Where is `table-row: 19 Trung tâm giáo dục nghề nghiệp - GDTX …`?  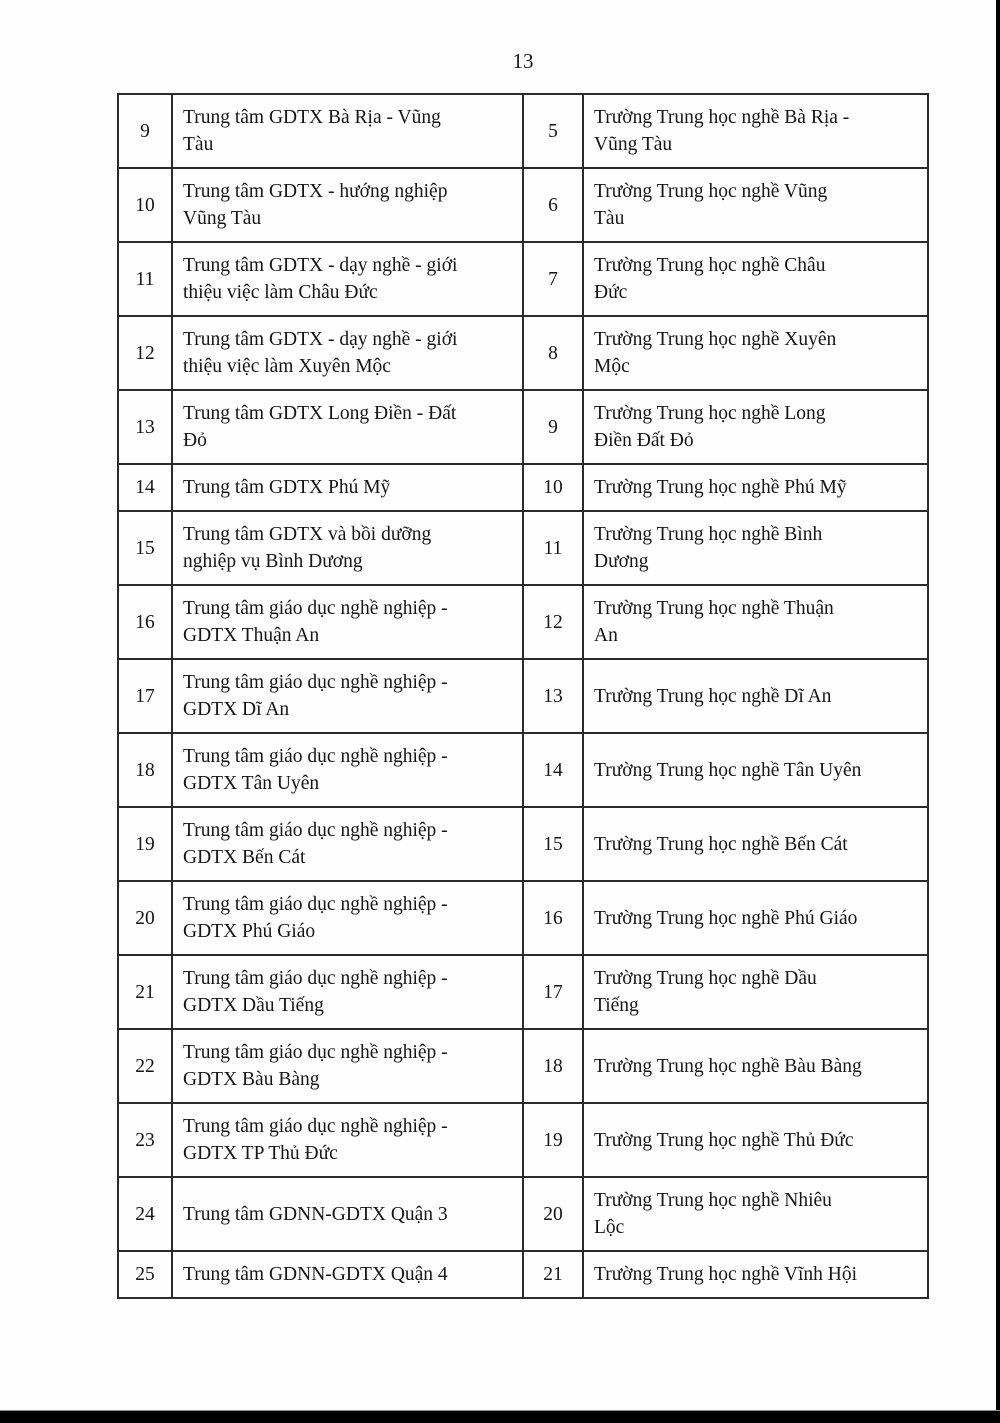 table-row: 19 Trung tâm giáo dục nghề nghiệp - GDTX … is located at coordinates (523, 844).